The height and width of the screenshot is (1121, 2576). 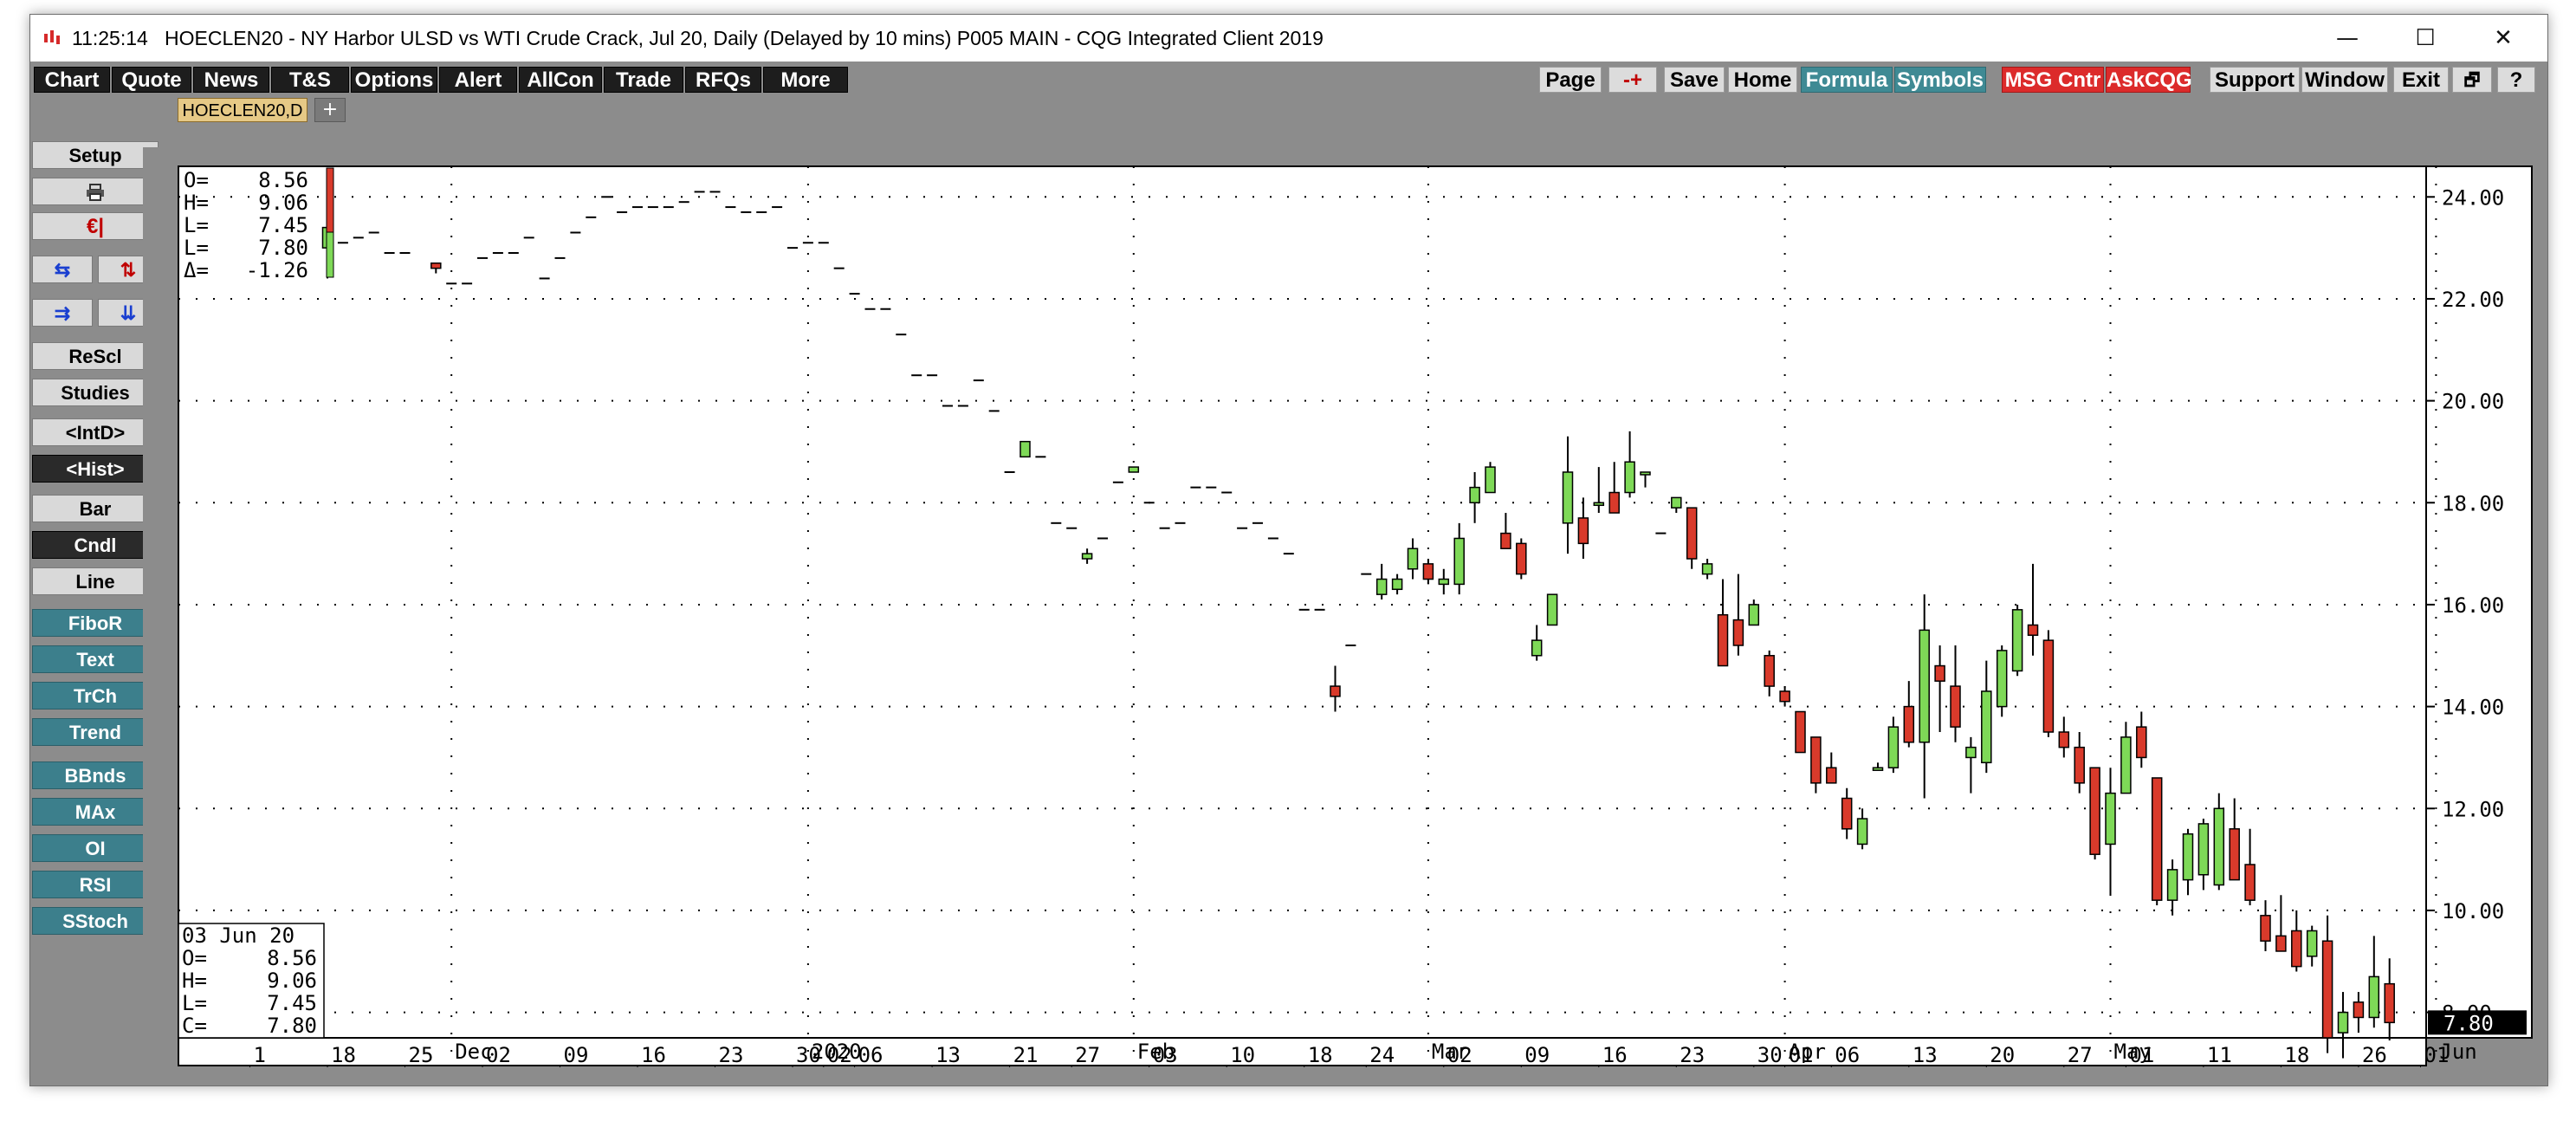 What do you see at coordinates (2421, 80) in the screenshot?
I see `exit-button: Exit` at bounding box center [2421, 80].